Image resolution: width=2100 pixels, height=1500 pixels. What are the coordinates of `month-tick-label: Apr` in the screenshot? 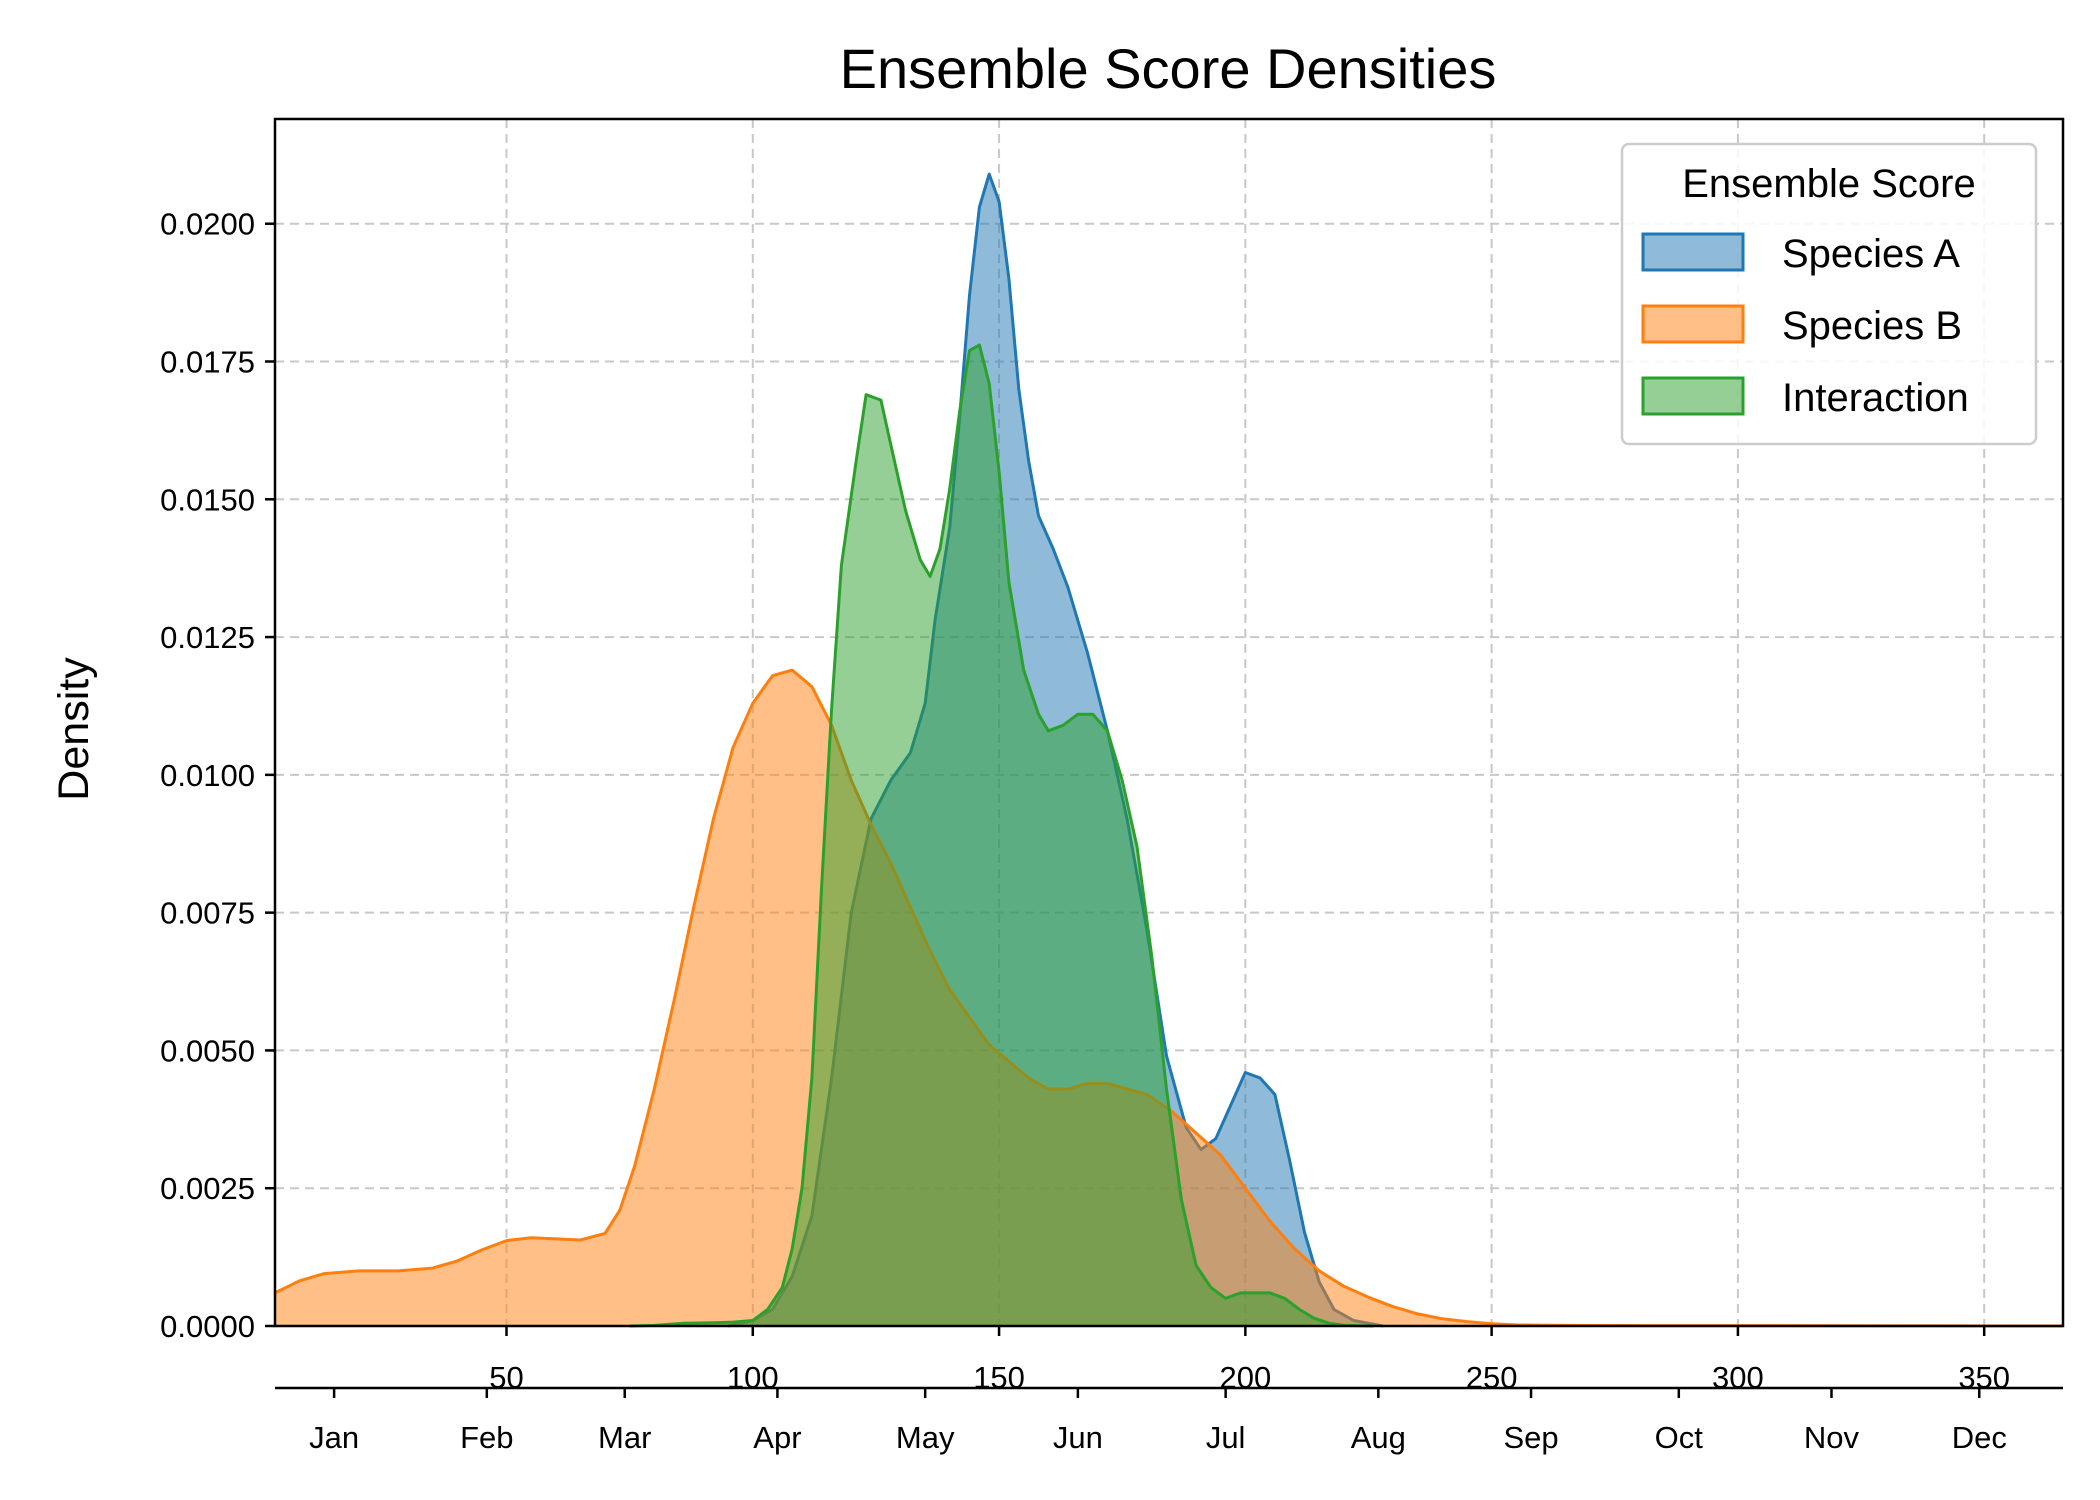 It's located at (777, 1437).